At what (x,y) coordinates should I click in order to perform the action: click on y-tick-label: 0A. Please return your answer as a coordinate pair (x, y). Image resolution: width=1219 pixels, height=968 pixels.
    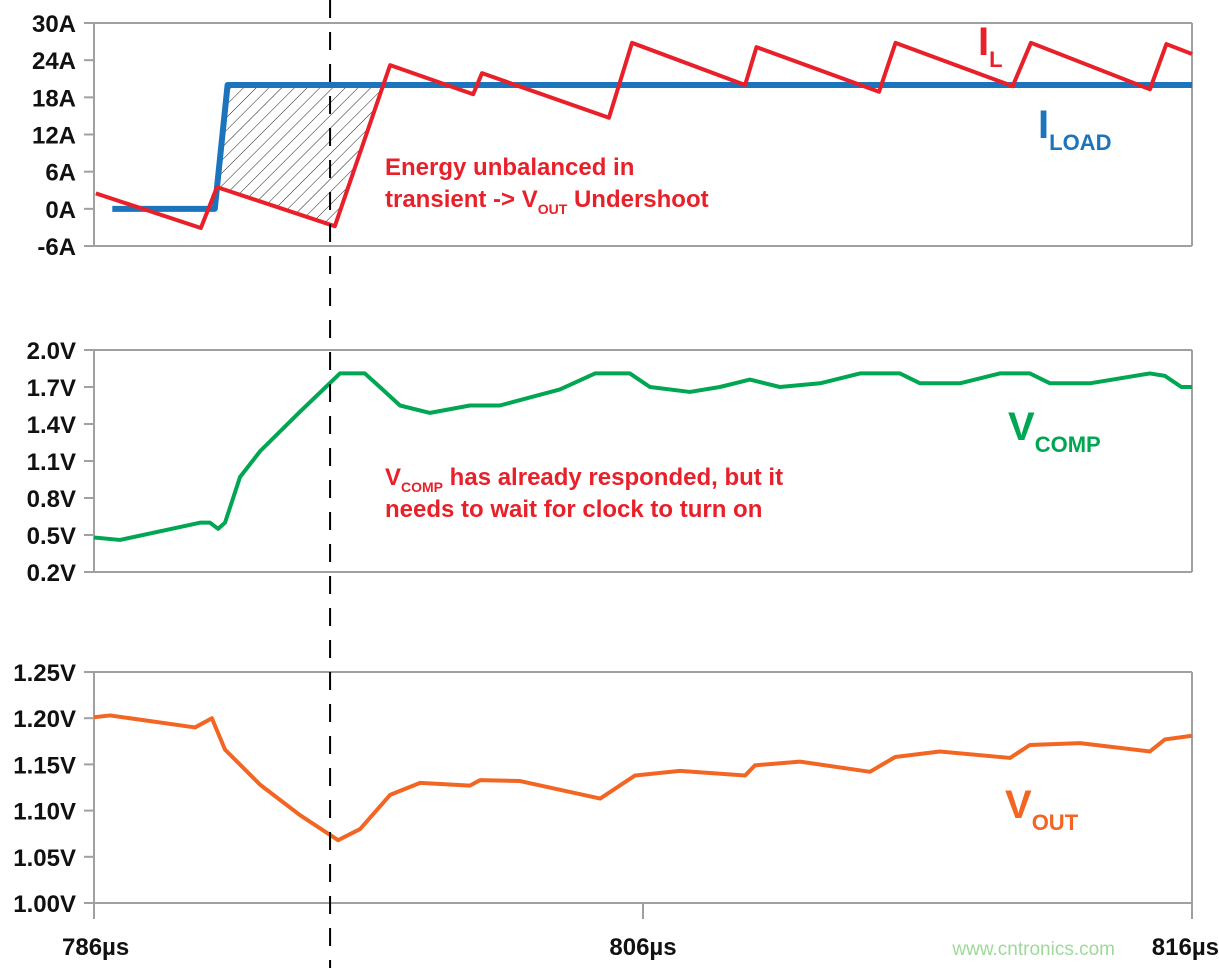
    Looking at the image, I should click on (60, 210).